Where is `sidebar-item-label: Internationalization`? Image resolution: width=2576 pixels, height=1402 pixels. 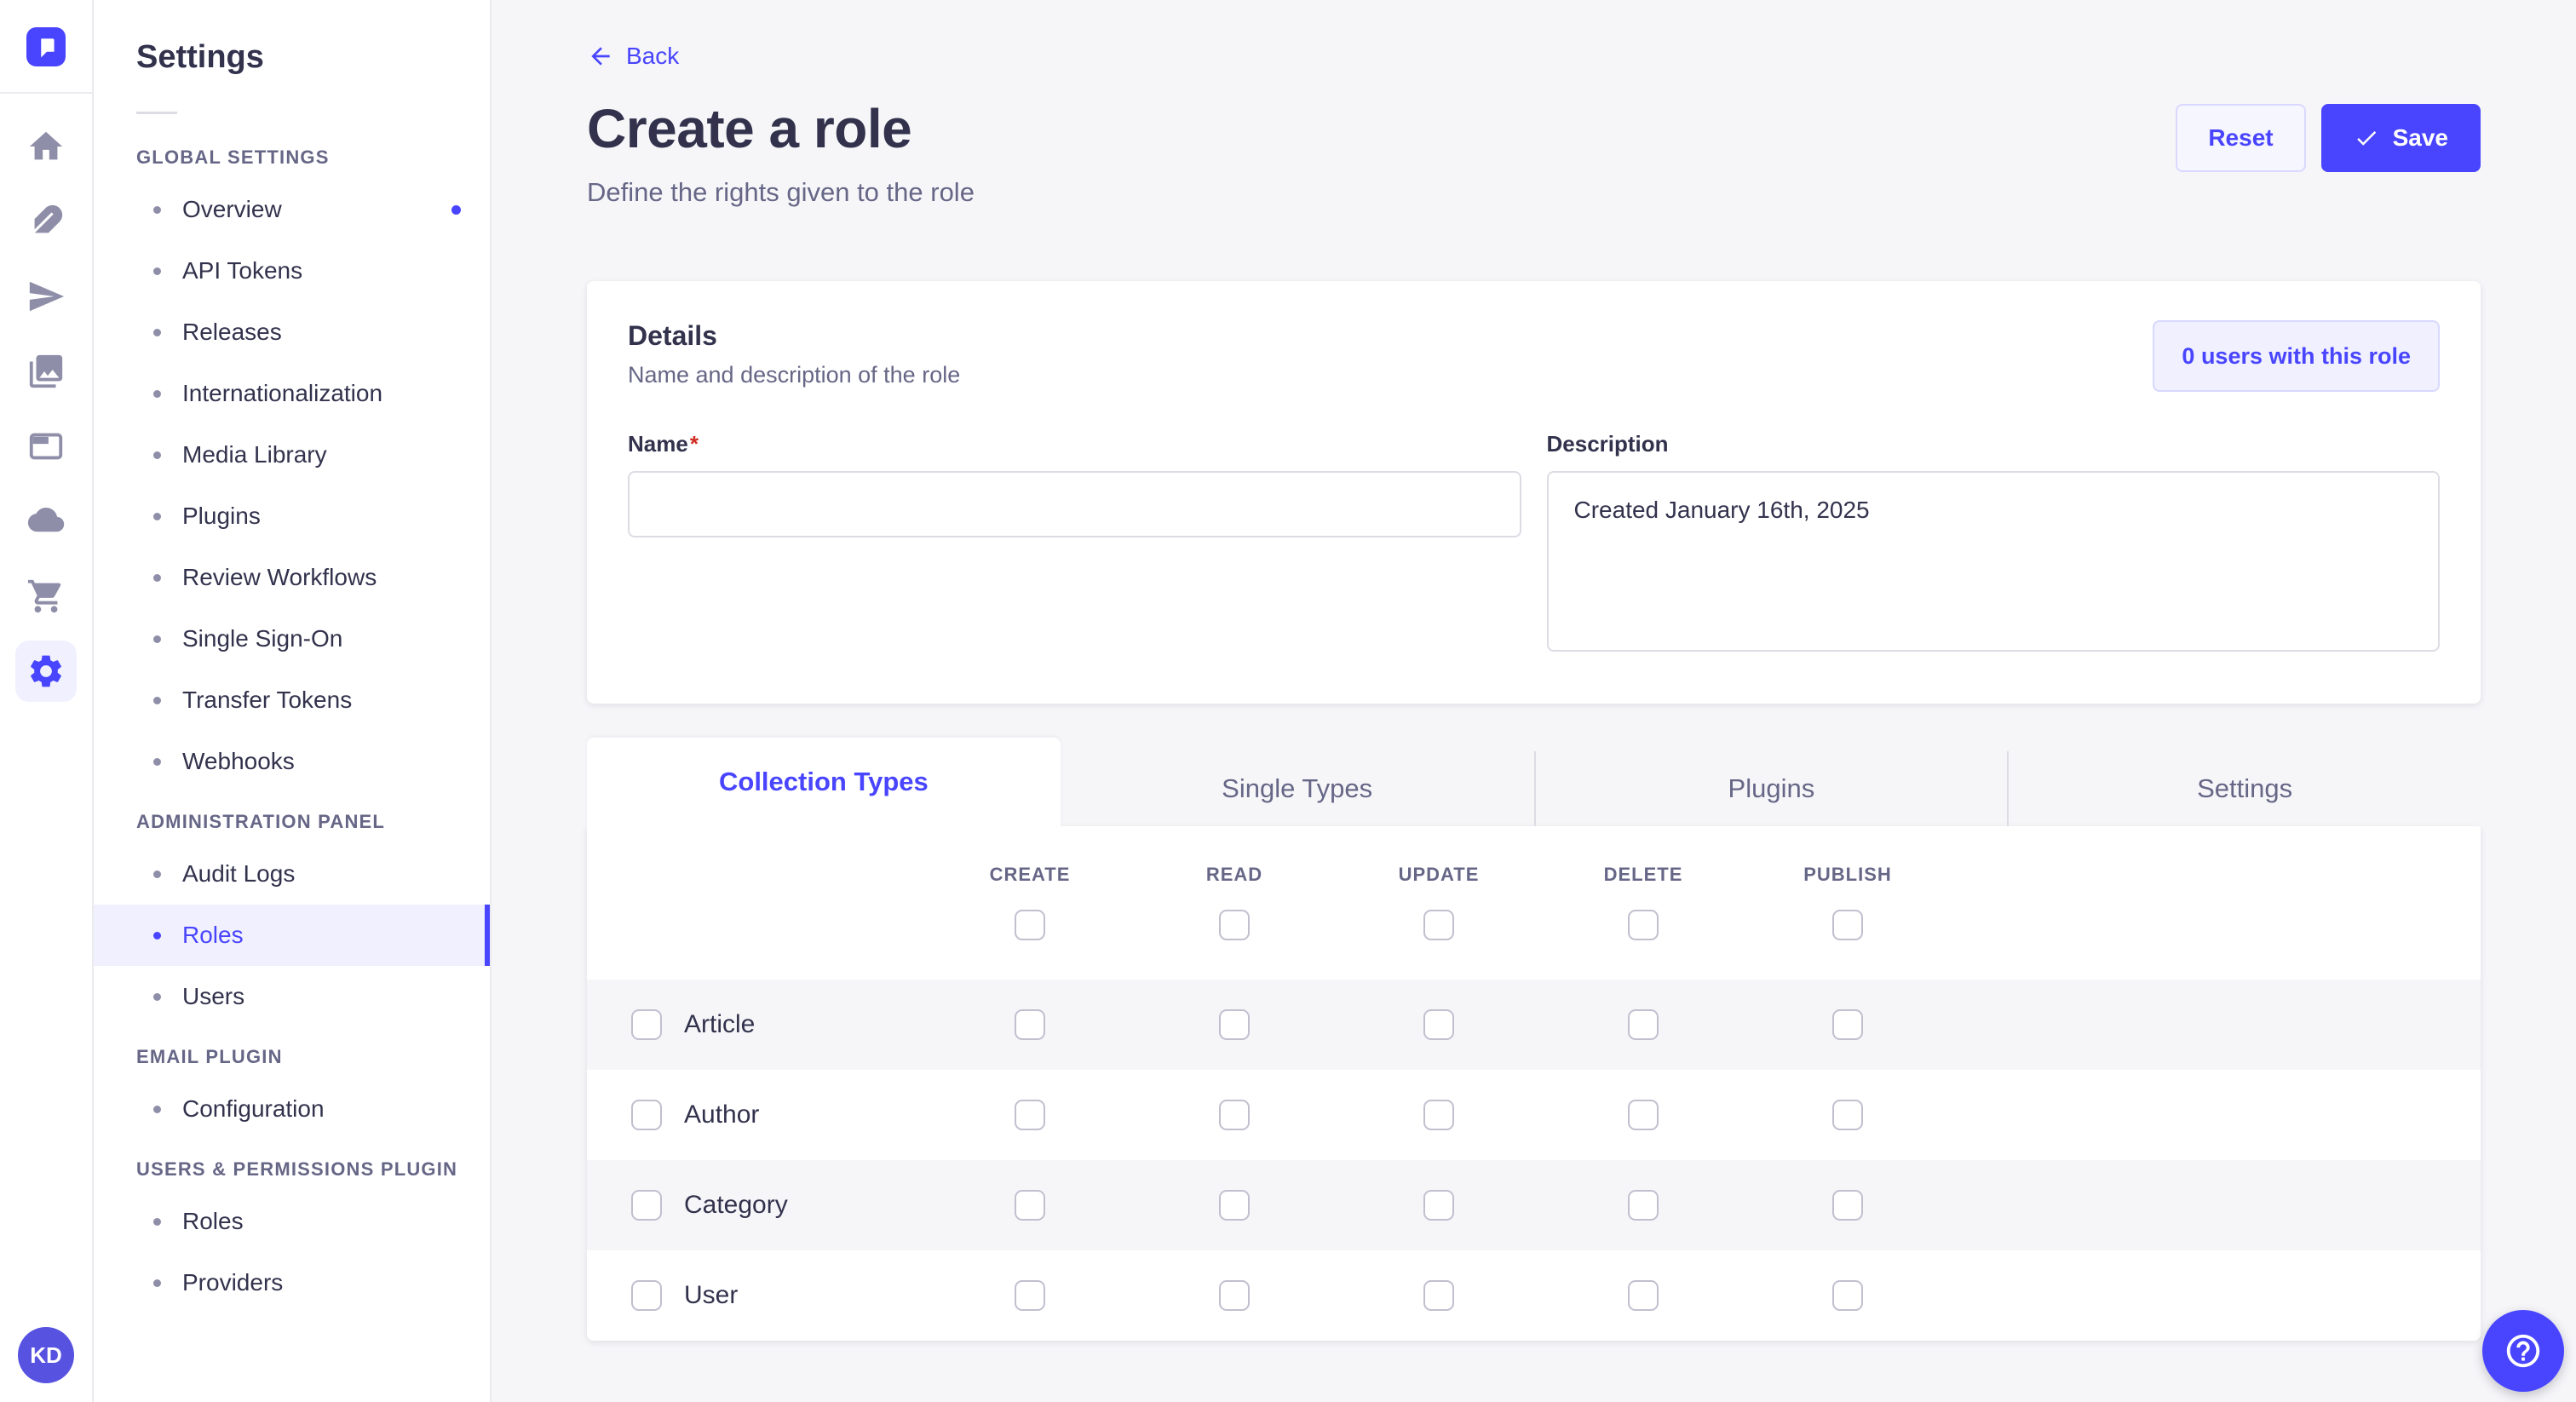
sidebar-item-label: Internationalization is located at coordinates (283, 393).